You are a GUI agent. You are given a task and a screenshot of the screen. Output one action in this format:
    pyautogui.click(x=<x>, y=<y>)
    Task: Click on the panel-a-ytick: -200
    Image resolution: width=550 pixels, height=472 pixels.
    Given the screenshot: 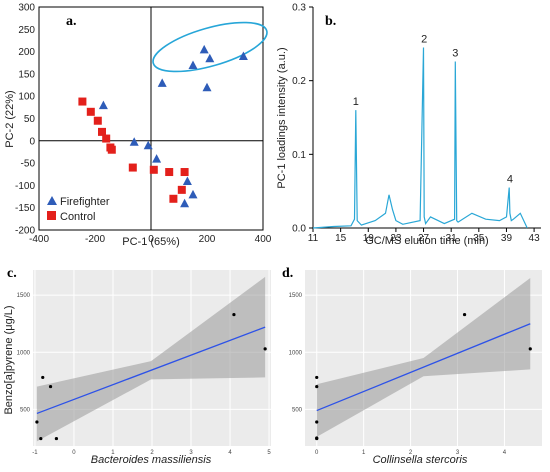 What is the action you would take?
    pyautogui.click(x=25, y=231)
    